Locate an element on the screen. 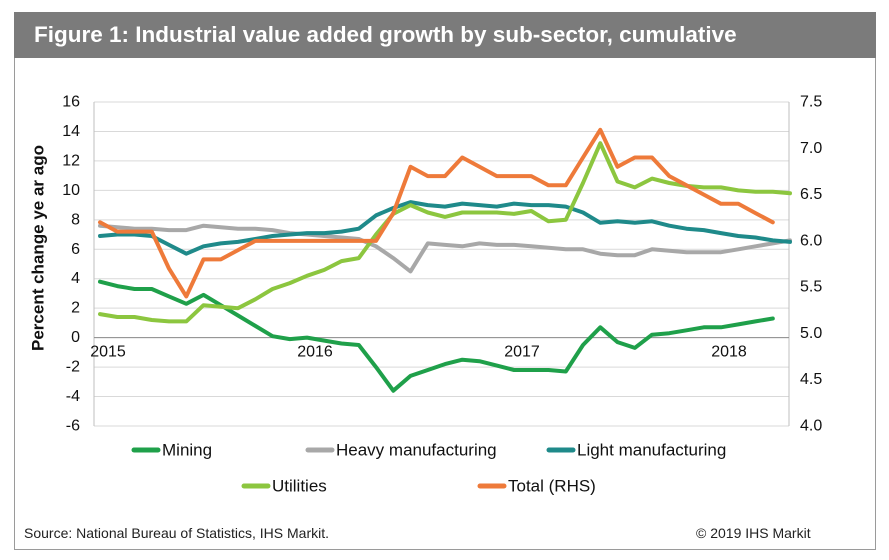  x-tick-label: 2018 is located at coordinates (729, 352).